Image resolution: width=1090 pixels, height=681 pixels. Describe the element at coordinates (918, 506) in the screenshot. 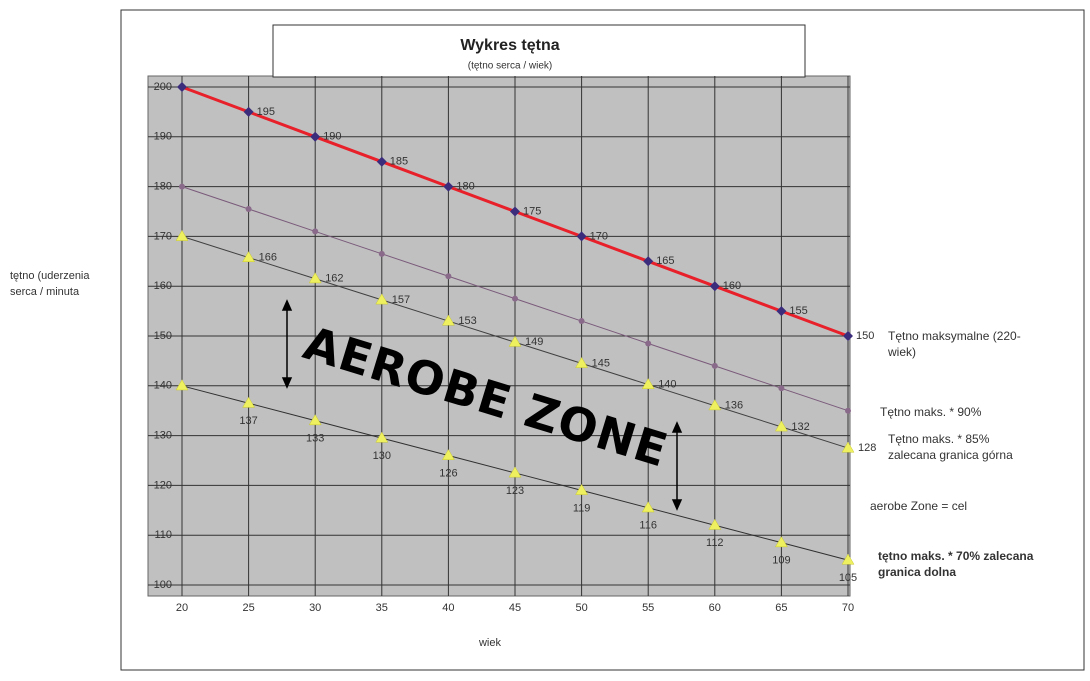

I see `annotation: aerobe Zone = cel` at that location.